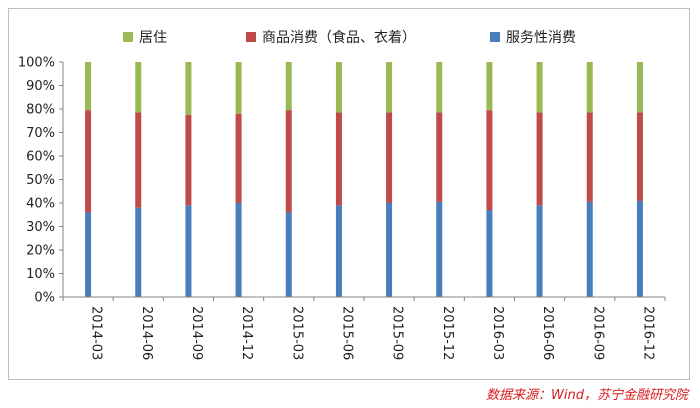  Describe the element at coordinates (647, 333) in the screenshot. I see `x-tick-label: 2016-12` at that location.